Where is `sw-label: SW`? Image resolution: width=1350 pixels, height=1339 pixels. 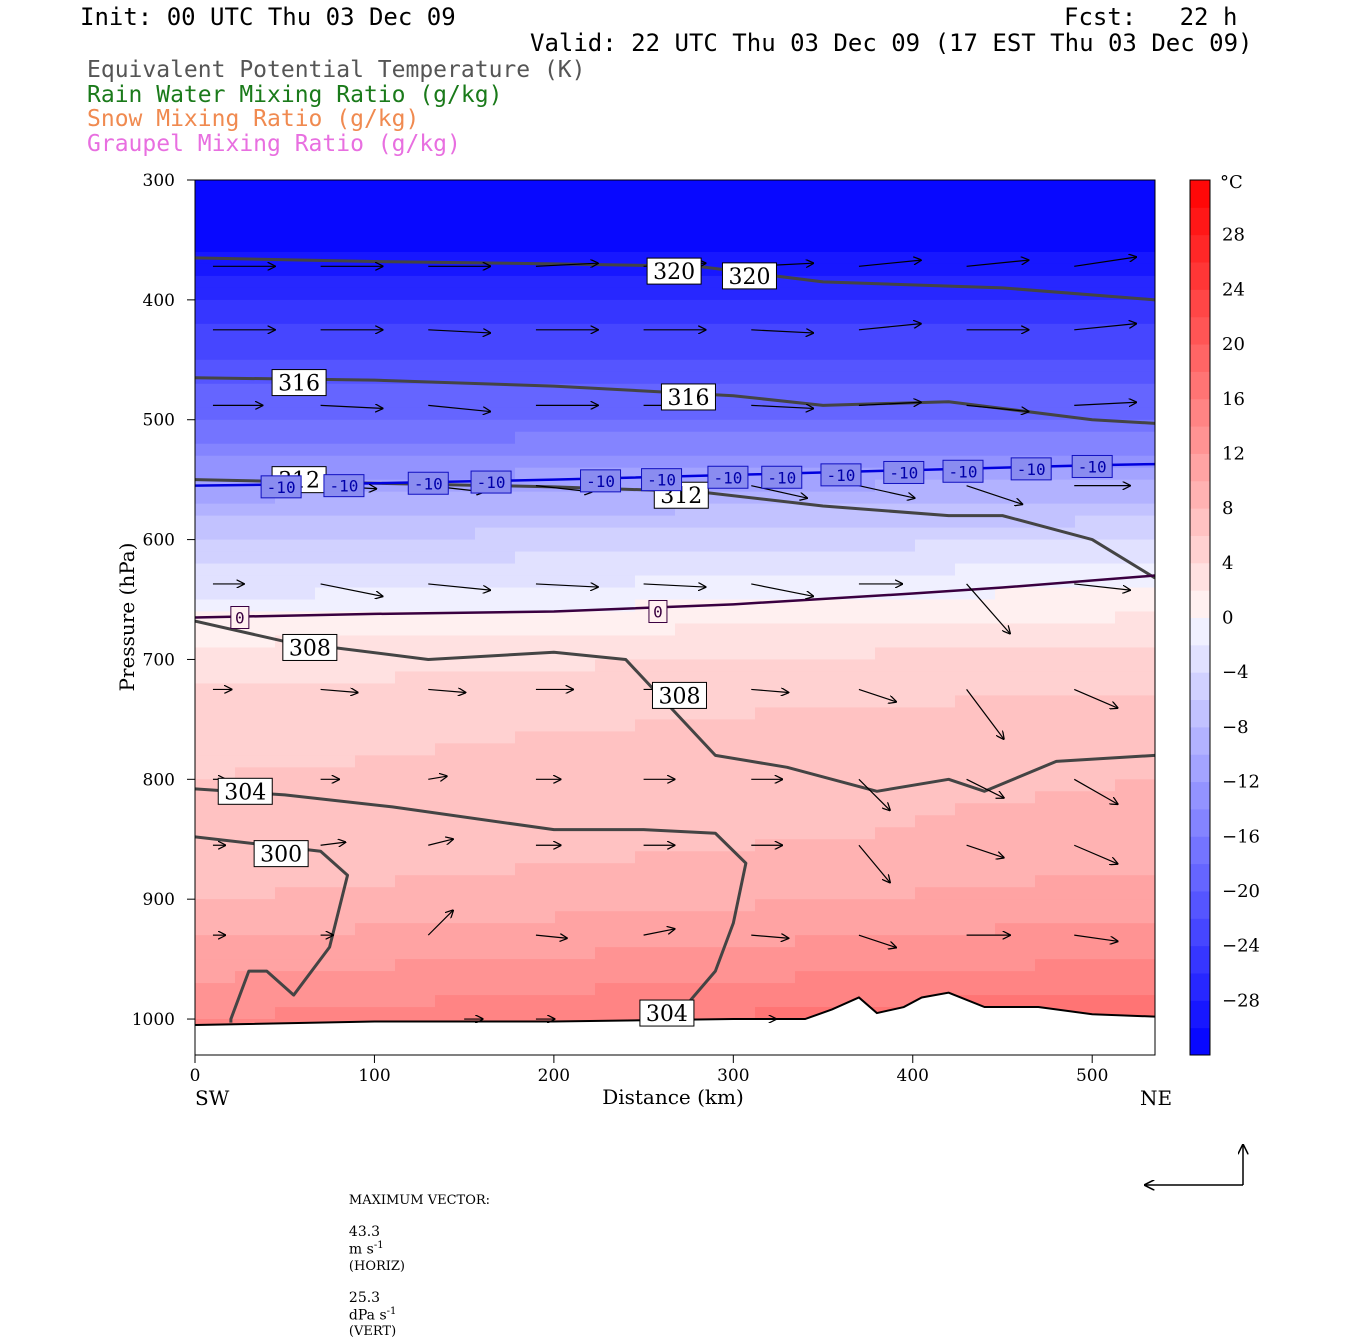 sw-label: SW is located at coordinates (212, 1098).